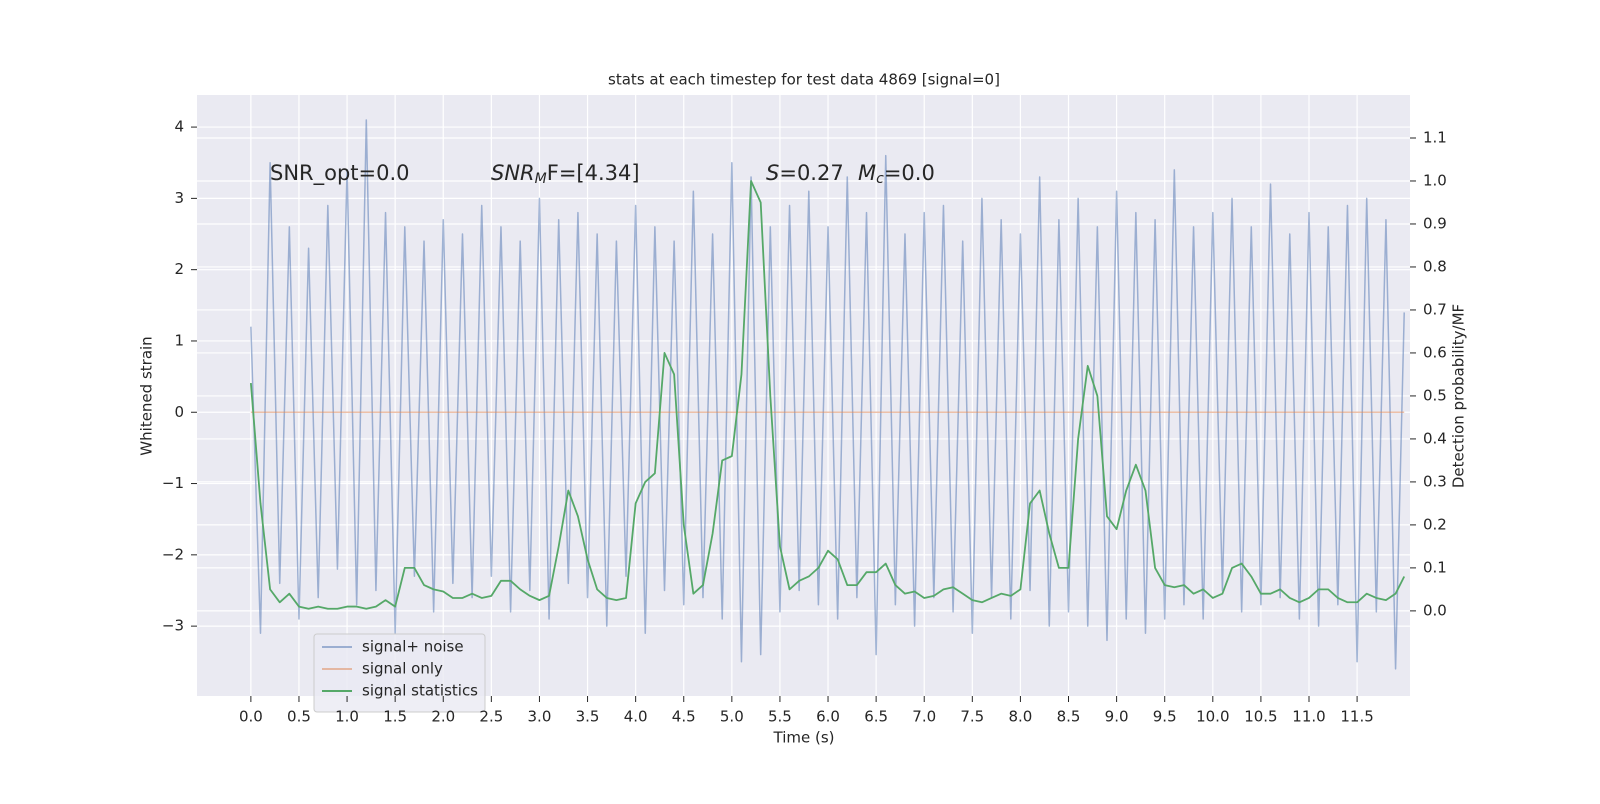 This screenshot has width=1600, height=804. Describe the element at coordinates (1435, 610) in the screenshot. I see `y2-tick-label: 0.0` at that location.